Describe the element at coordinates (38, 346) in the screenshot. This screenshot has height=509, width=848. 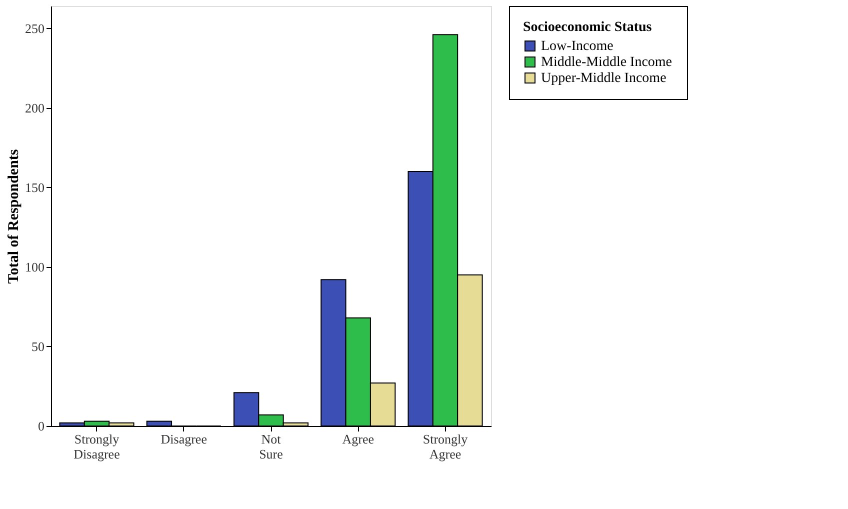
I see `y-tick-label: 50` at that location.